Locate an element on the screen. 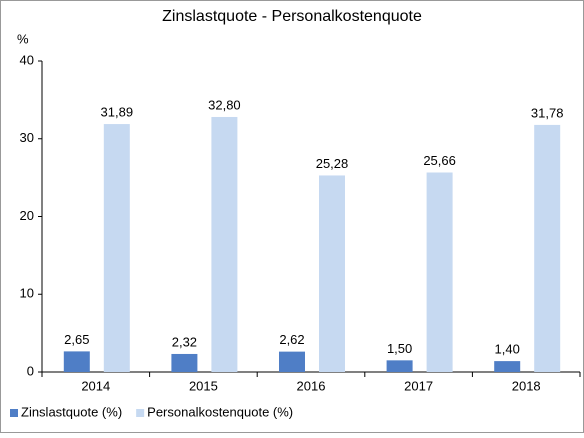 The image size is (584, 438). chart-title: Zinslastquote - Personalkostenquote is located at coordinates (292, 16).